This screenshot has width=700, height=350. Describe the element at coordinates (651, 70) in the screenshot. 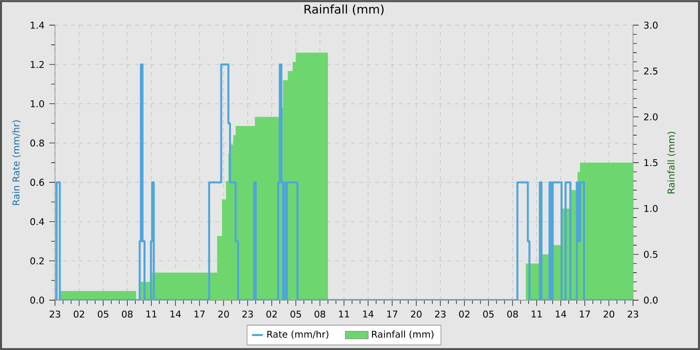

I see `y2-tick-label: 2.5` at that location.